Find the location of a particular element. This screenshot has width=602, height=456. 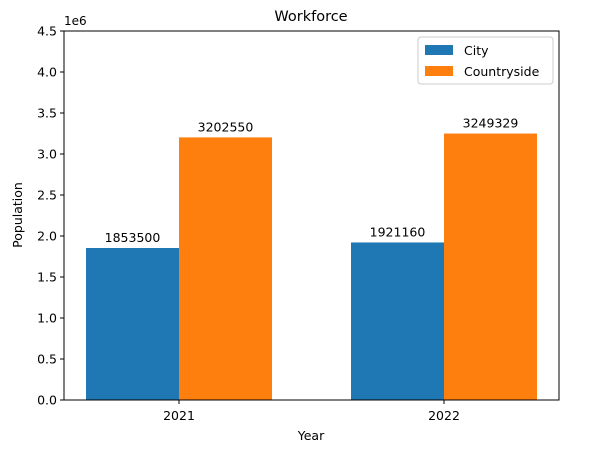

legend-swatch-city is located at coordinates (439, 50).